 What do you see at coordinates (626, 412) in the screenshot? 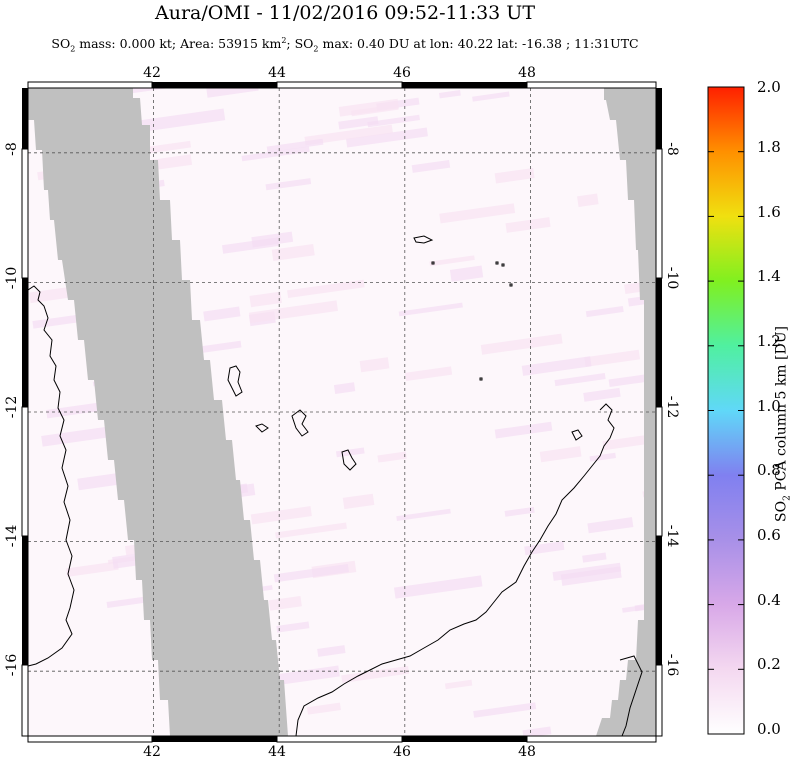
I see `no-data-right-edge` at bounding box center [626, 412].